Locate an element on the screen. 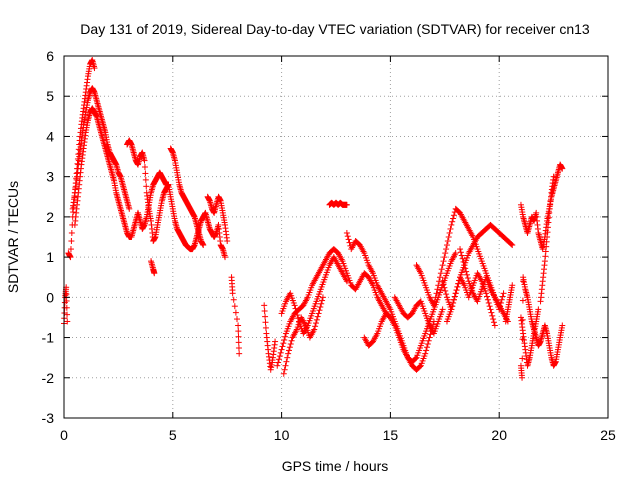 This screenshot has width=640, height=480. y-tick-label: -1 is located at coordinates (48, 338).